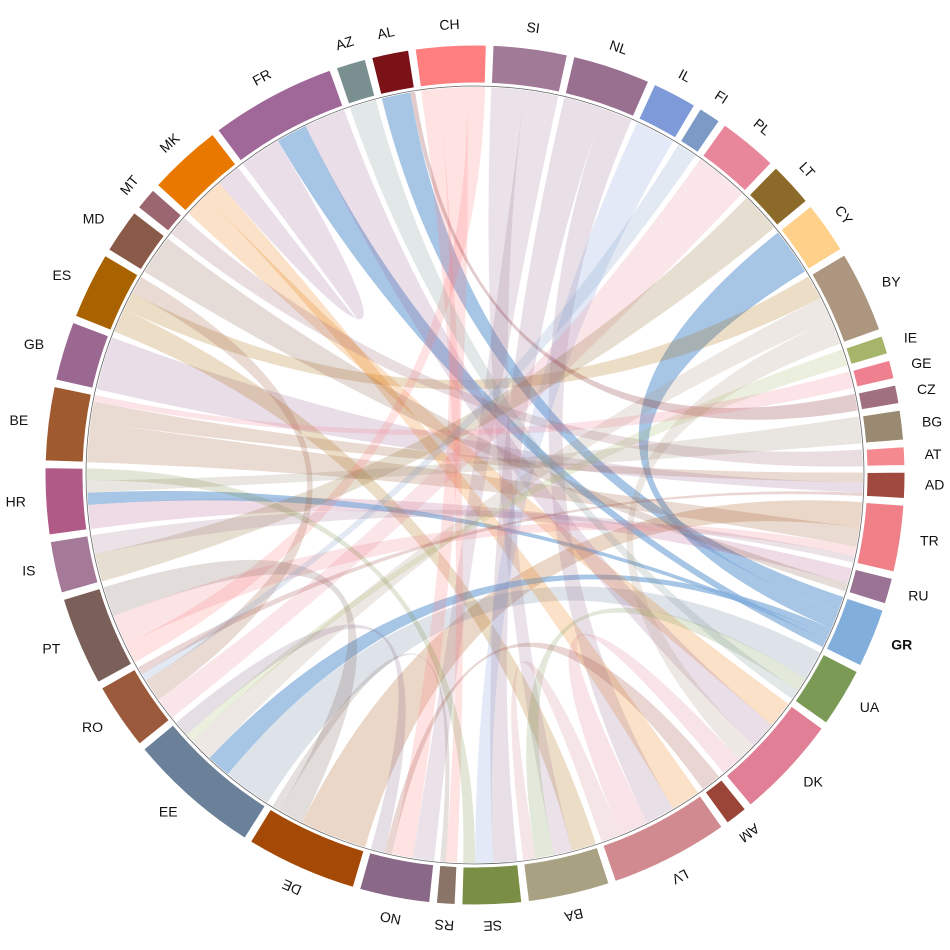 This screenshot has height=950, width=950. What do you see at coordinates (533, 28) in the screenshot?
I see `group-label: SI` at bounding box center [533, 28].